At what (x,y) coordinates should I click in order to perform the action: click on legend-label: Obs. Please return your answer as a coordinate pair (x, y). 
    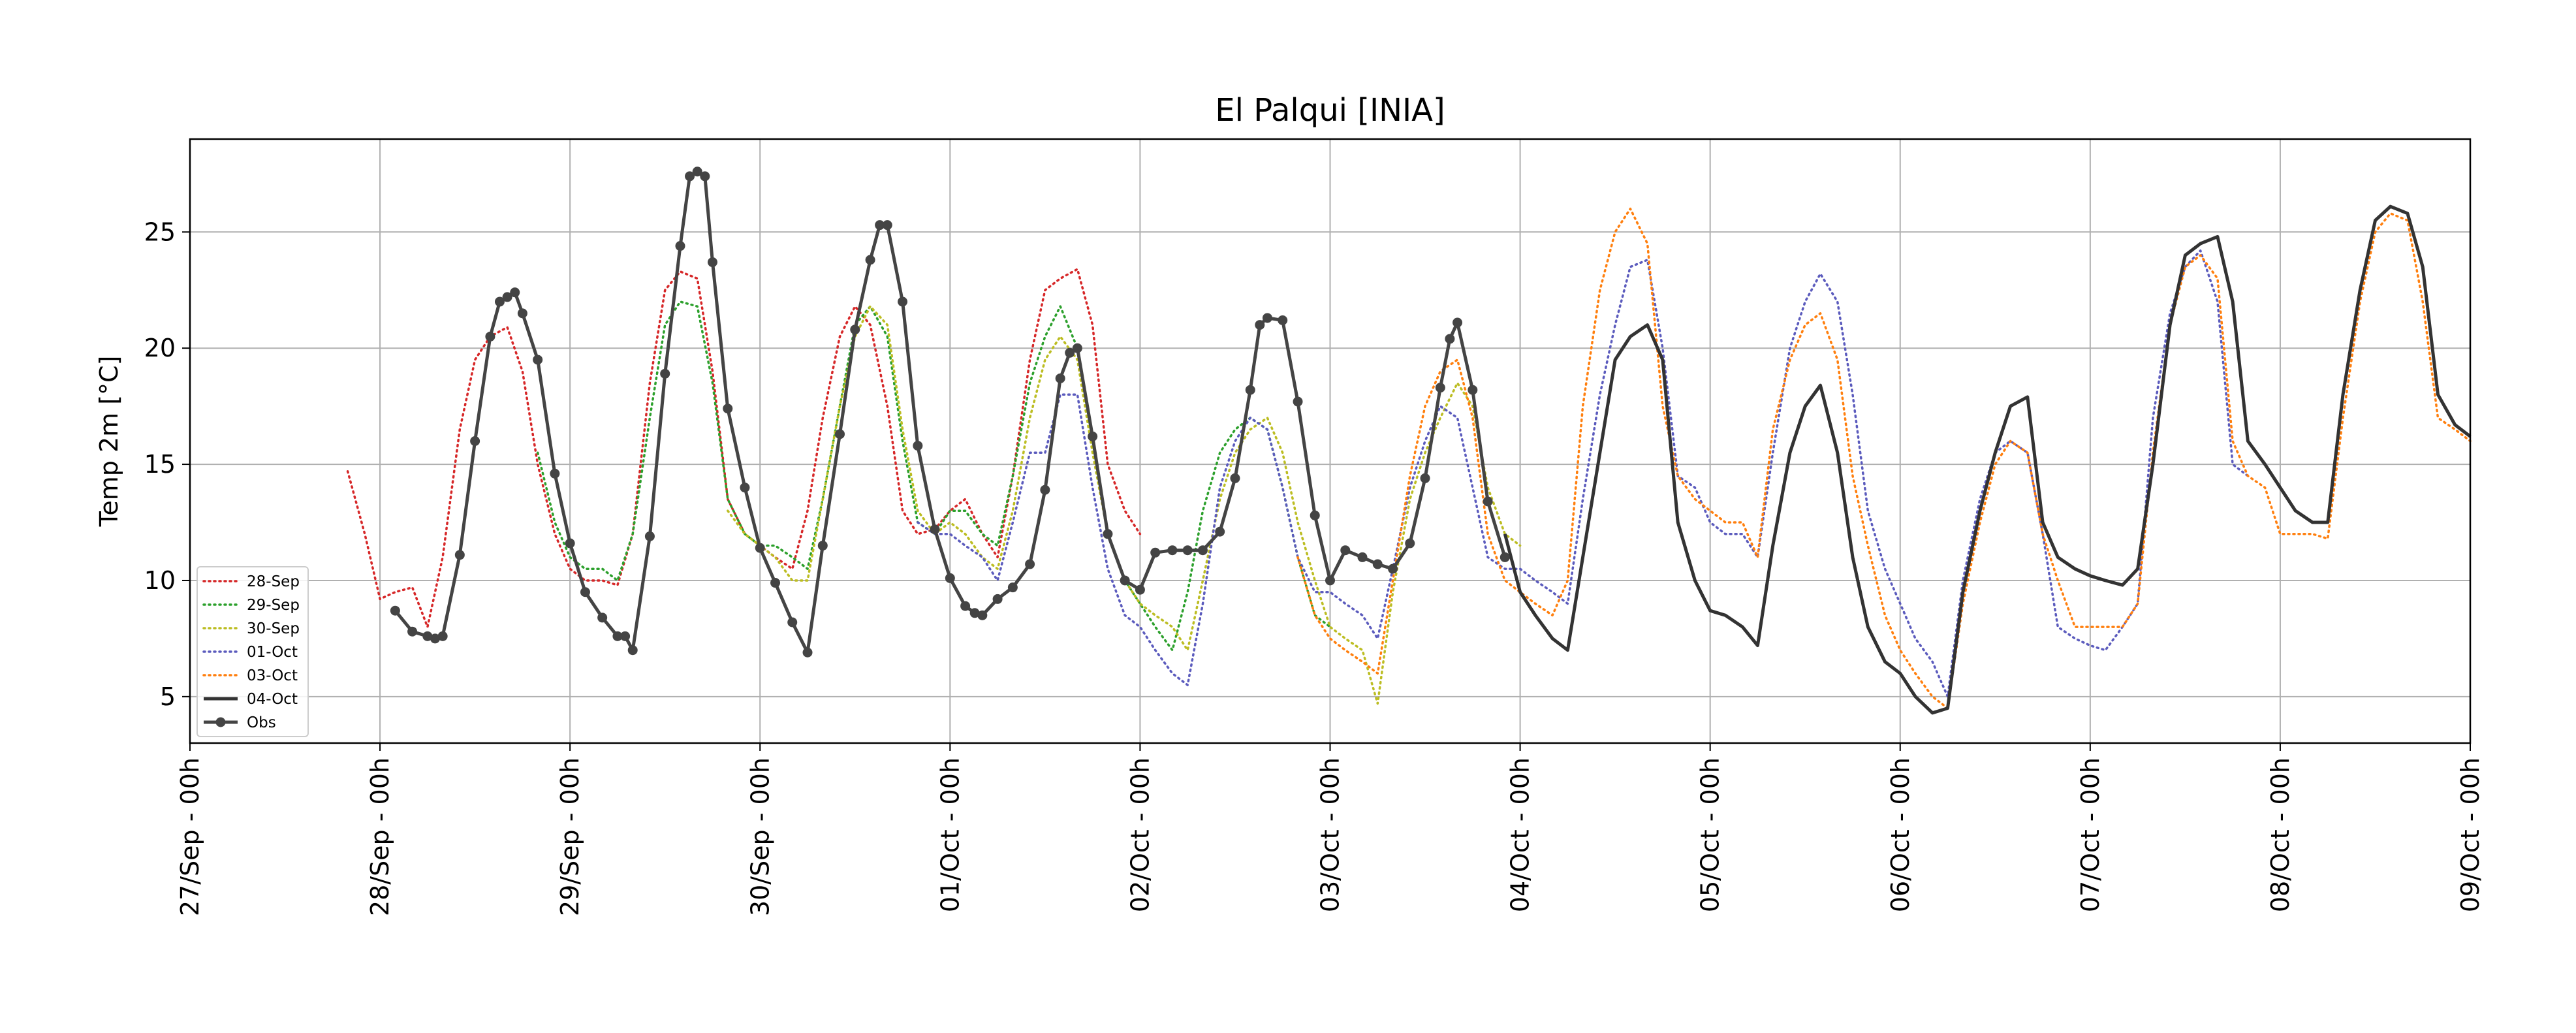
    Looking at the image, I should click on (261, 723).